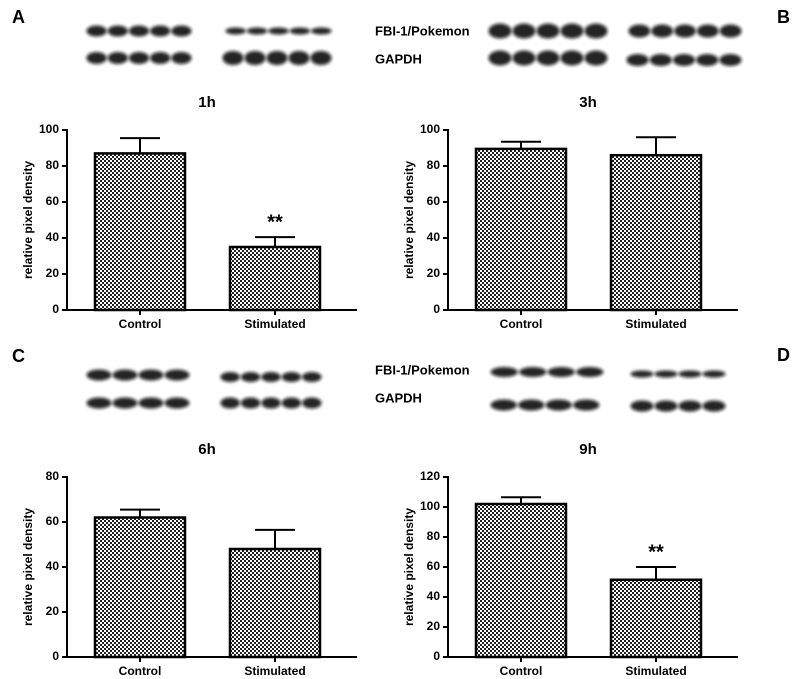 This screenshot has width=800, height=679. Describe the element at coordinates (207, 102) in the screenshot. I see `chart-title: 1h` at that location.